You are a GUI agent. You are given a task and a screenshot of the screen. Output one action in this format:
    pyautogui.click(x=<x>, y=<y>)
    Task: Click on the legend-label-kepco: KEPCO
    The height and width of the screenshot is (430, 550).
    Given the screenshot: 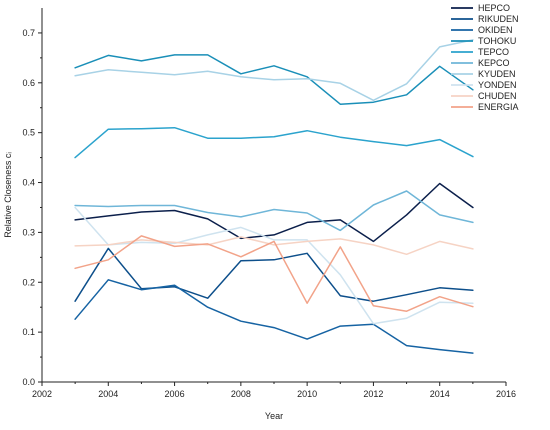 What is the action you would take?
    pyautogui.click(x=494, y=63)
    